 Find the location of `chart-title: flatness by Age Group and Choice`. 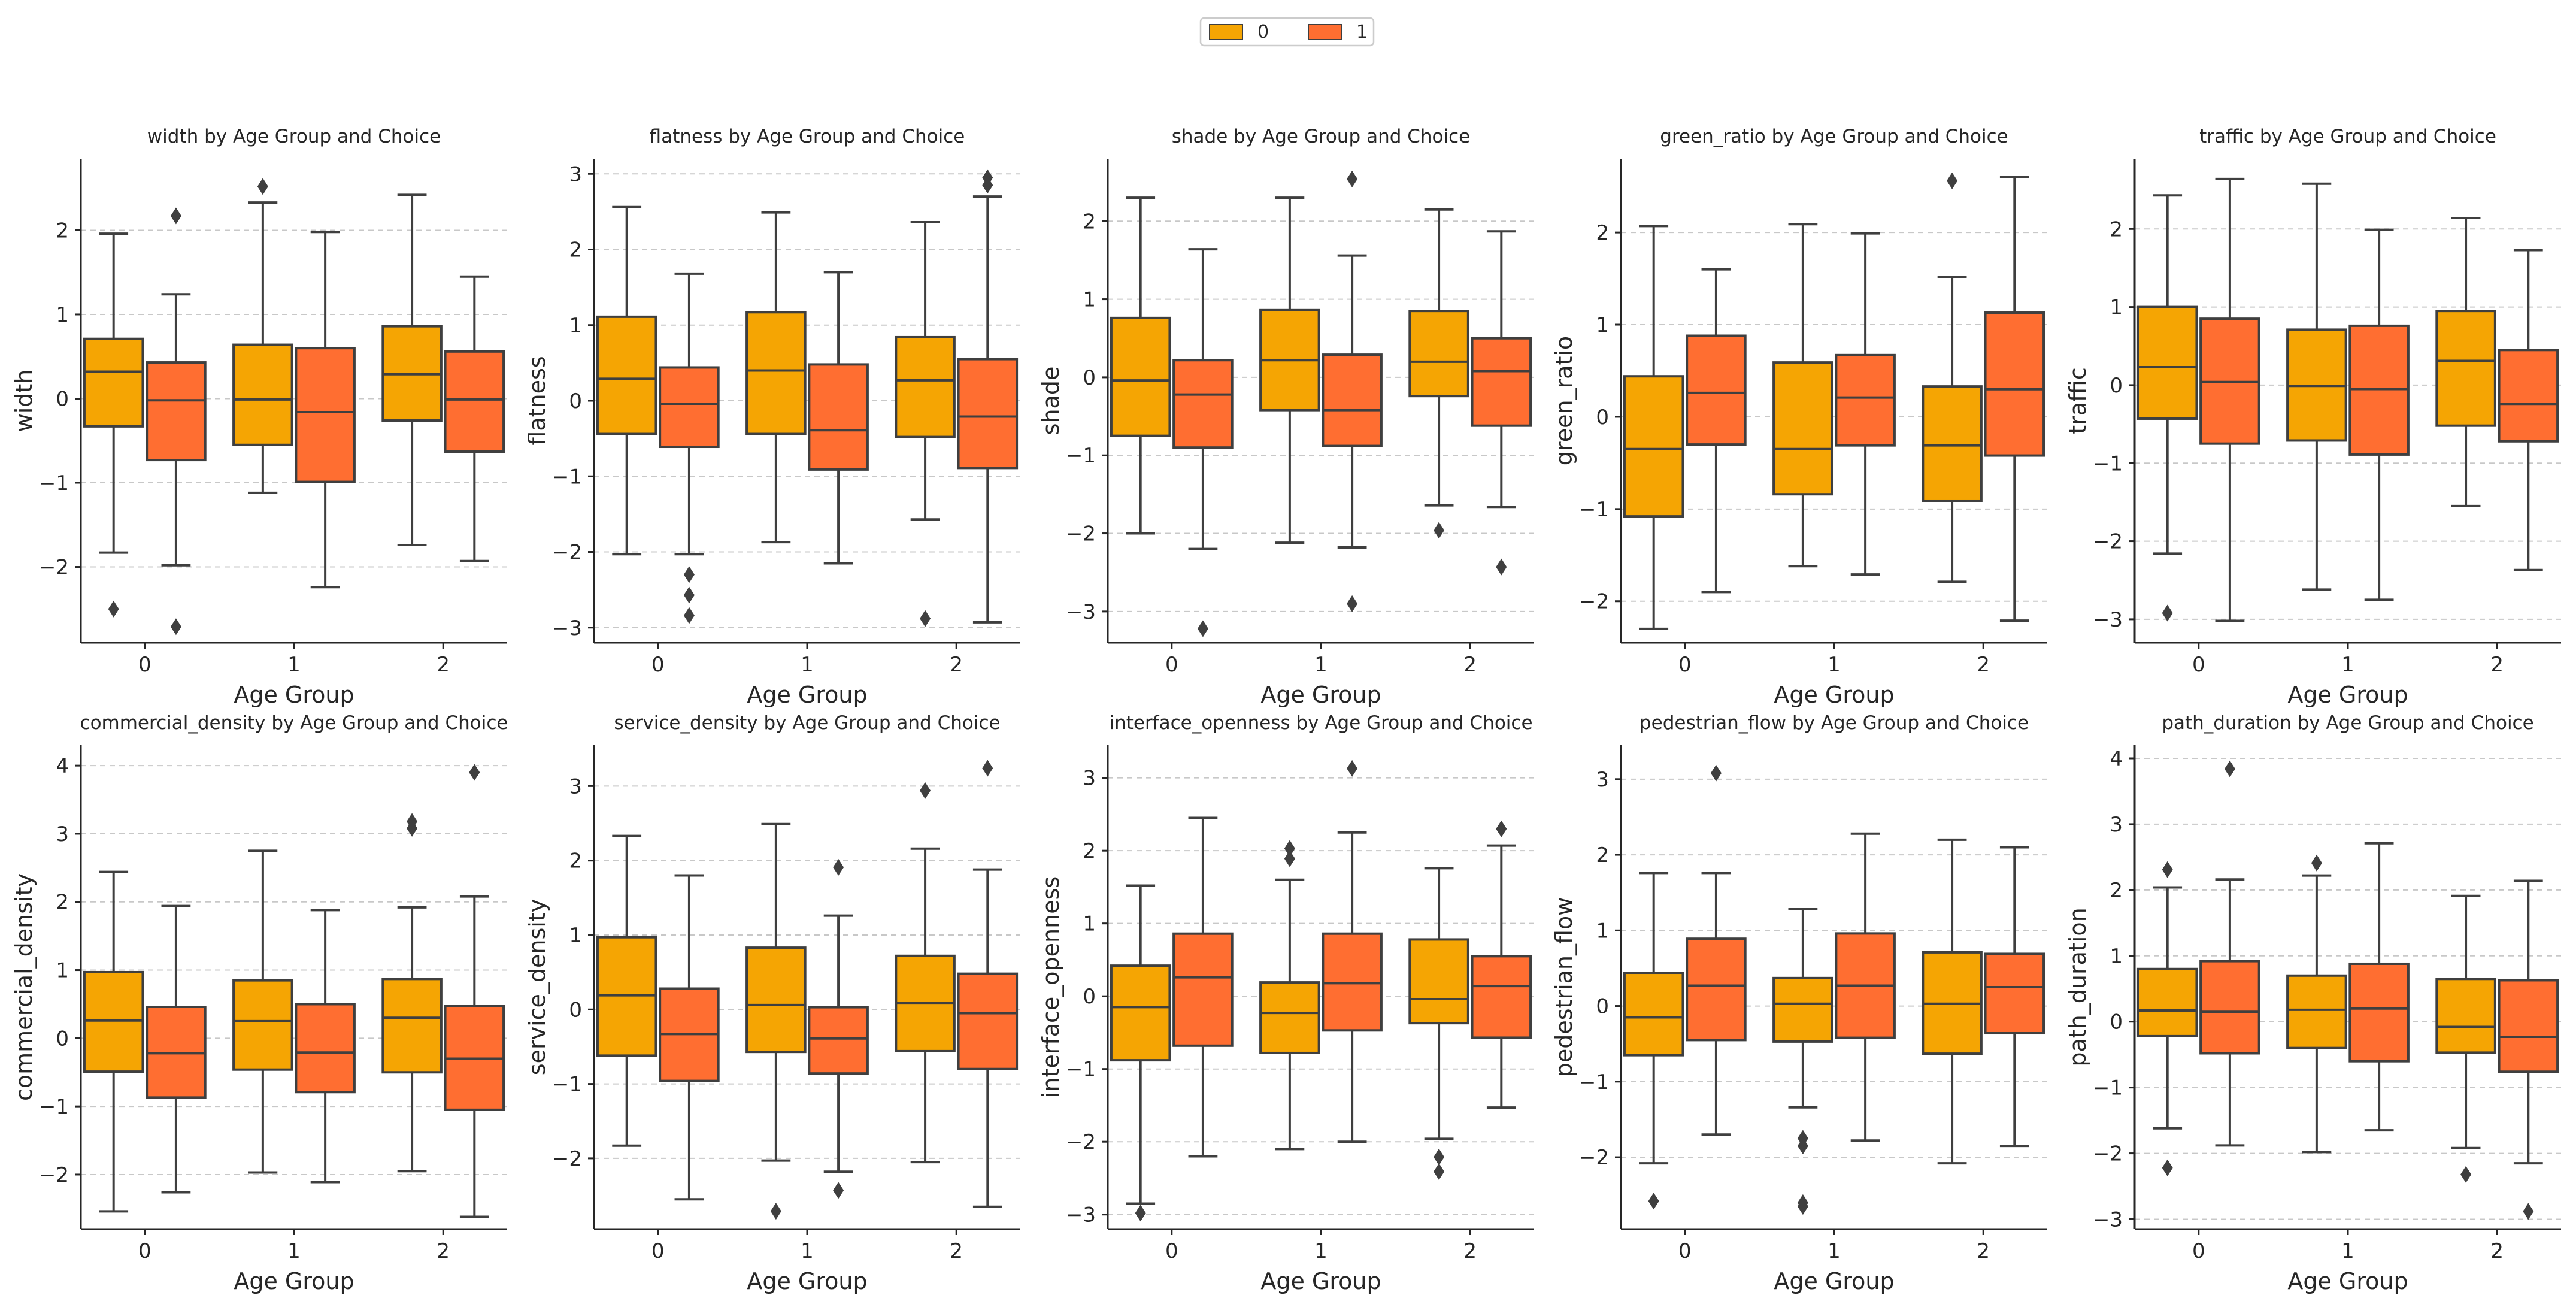

chart-title: flatness by Age Group and Choice is located at coordinates (807, 137).